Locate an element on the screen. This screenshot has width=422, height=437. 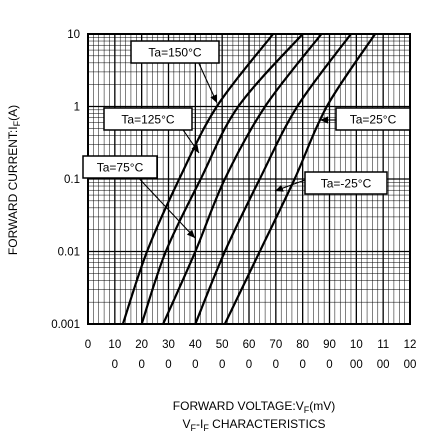
y-axis-label: FORWARD CURRENT:IF(A) is located at coordinates (14, 180).